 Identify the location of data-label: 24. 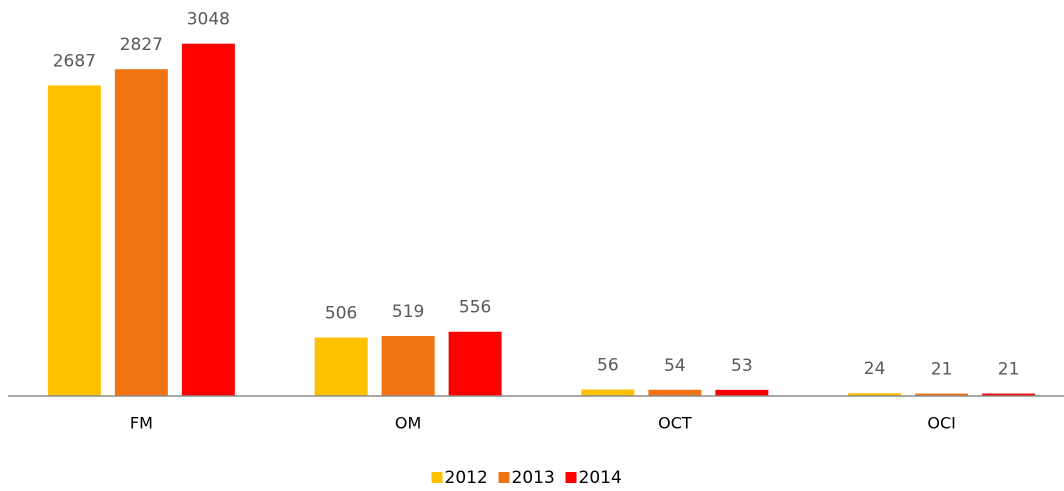
(875, 369).